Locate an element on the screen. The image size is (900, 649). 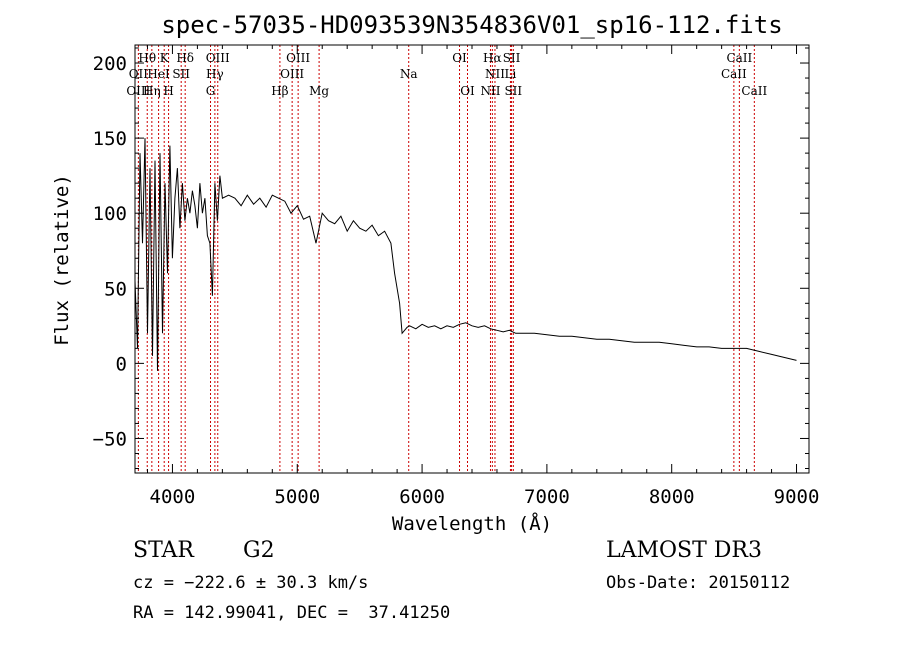
line-label-0: Hθ is located at coordinates (147, 58).